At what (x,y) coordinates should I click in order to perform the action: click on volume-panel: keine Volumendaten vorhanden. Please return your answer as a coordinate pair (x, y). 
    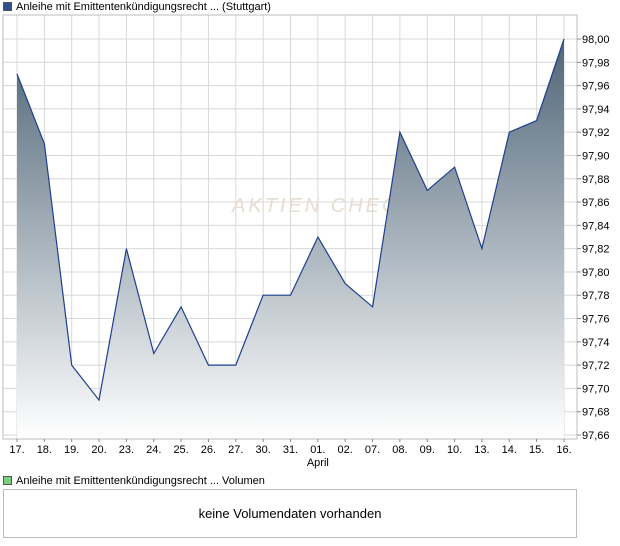
    Looking at the image, I should click on (290, 513).